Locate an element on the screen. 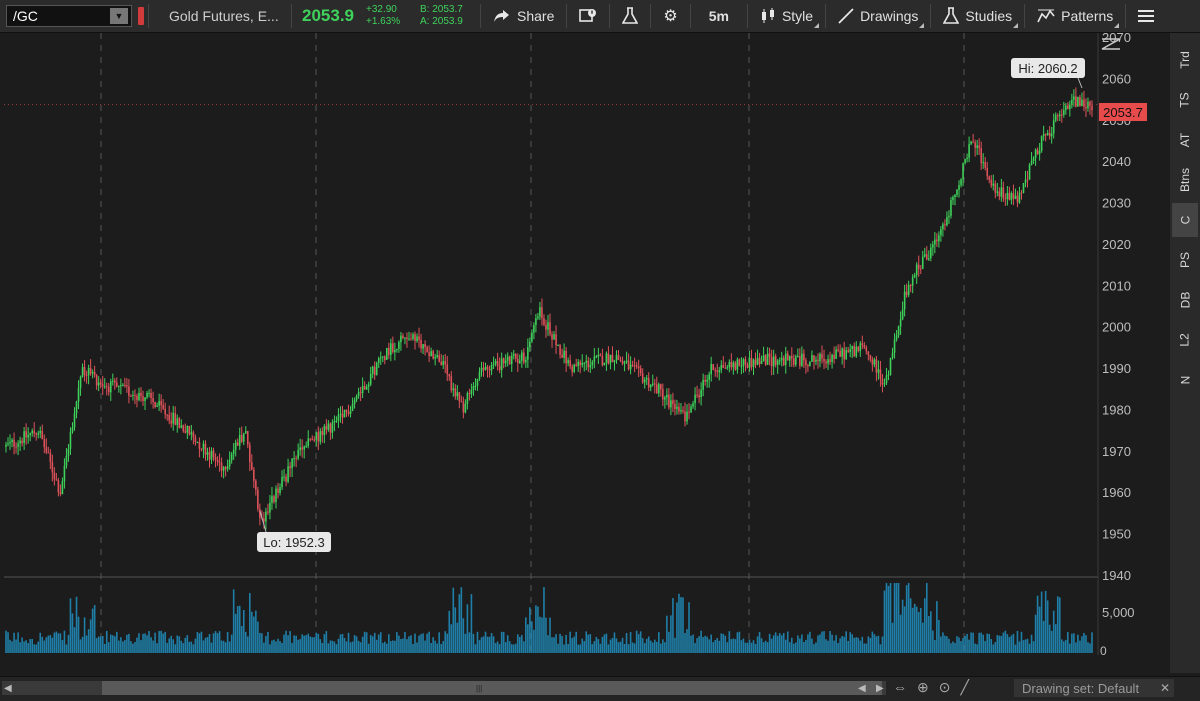 This screenshot has width=1200, height=701. tab-db: DB is located at coordinates (1185, 300).